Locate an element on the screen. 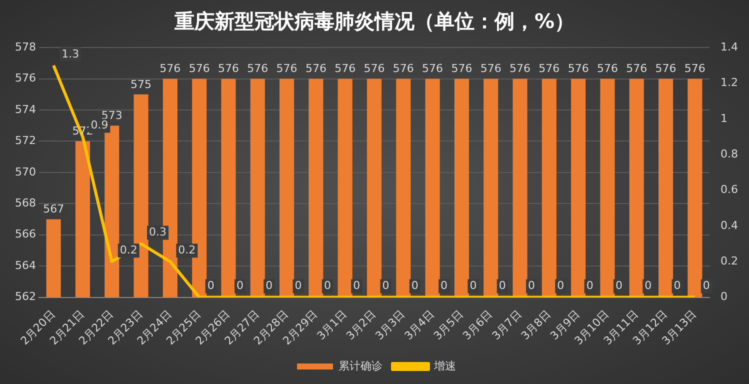  legend-label: 累计确诊 is located at coordinates (360, 365).